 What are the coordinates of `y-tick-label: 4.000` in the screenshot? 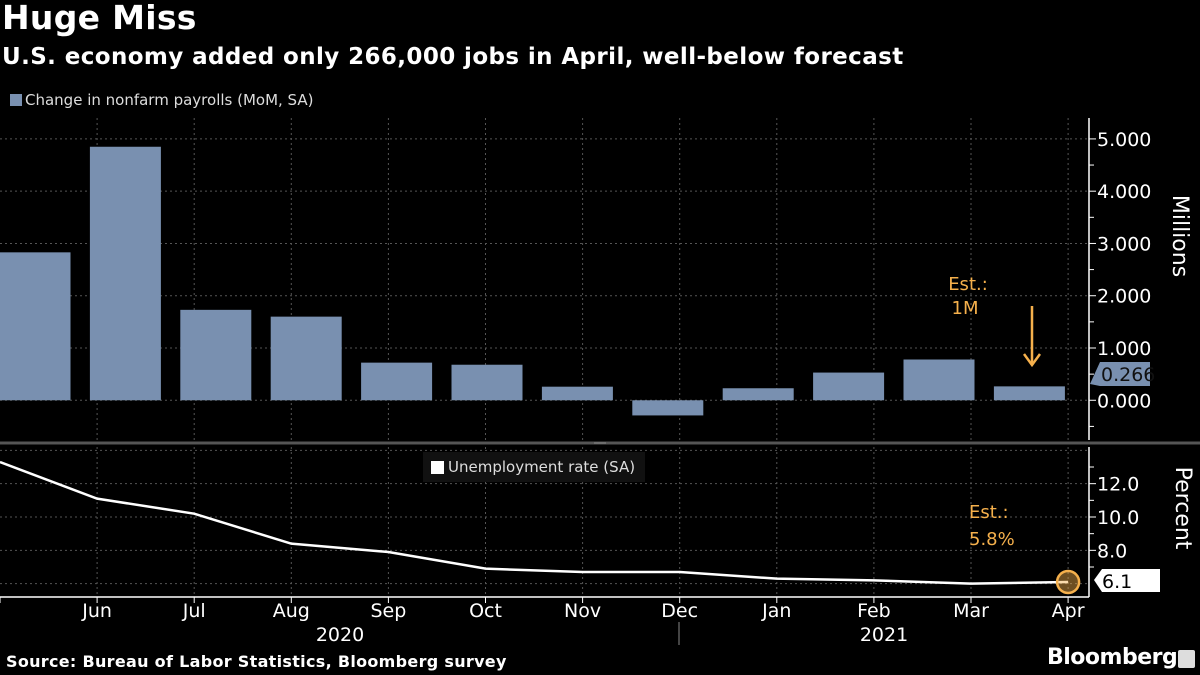 It's located at (1124, 192).